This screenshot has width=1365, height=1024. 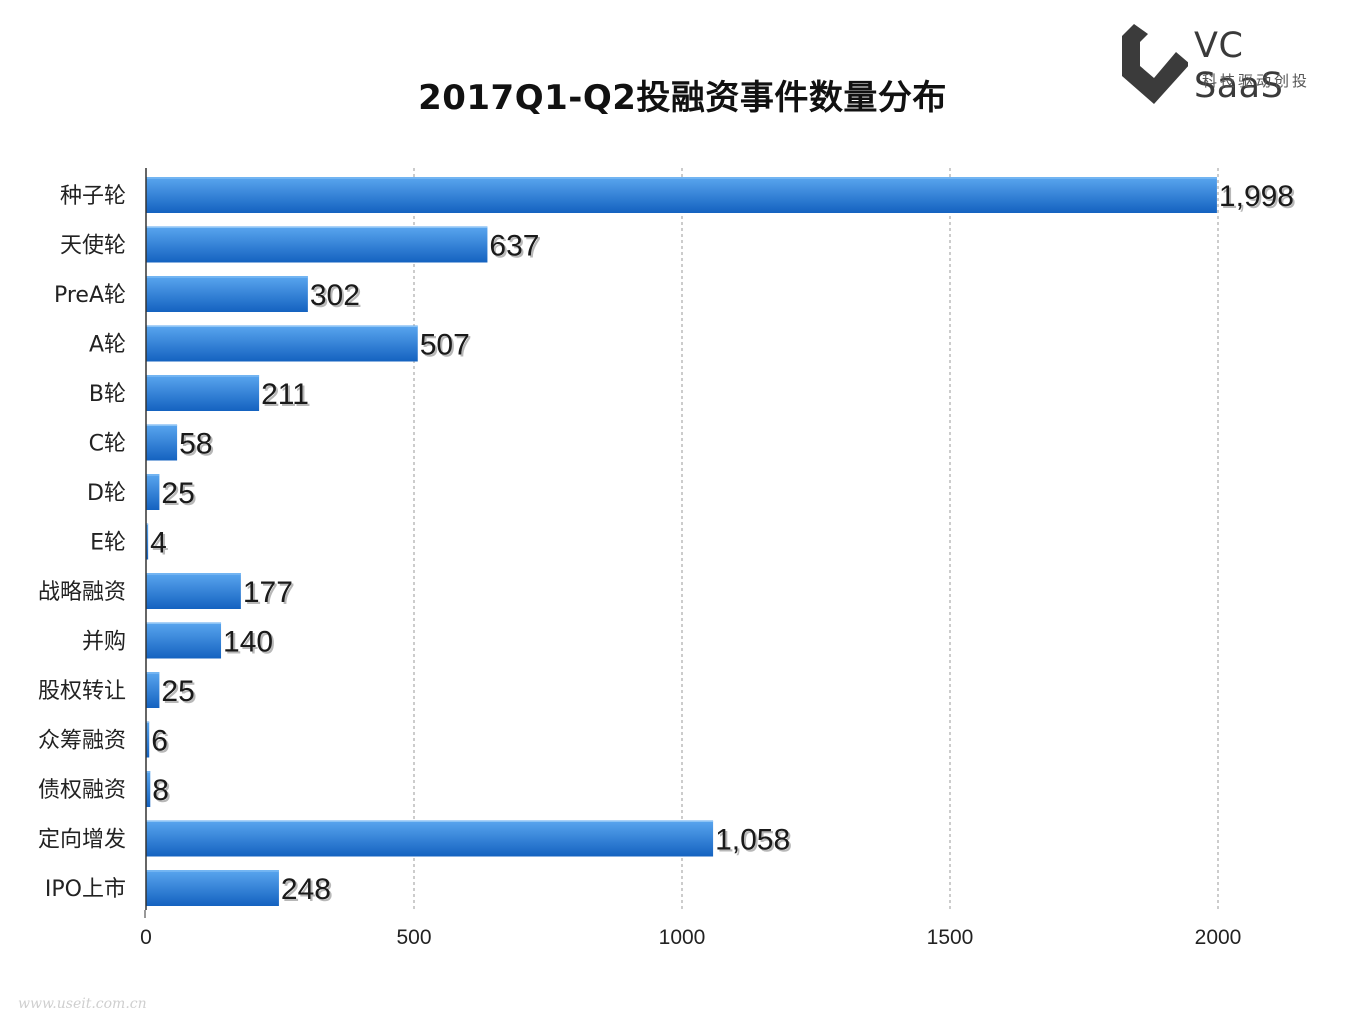 I want to click on data-label-shadow: 58, so click(x=197, y=446).